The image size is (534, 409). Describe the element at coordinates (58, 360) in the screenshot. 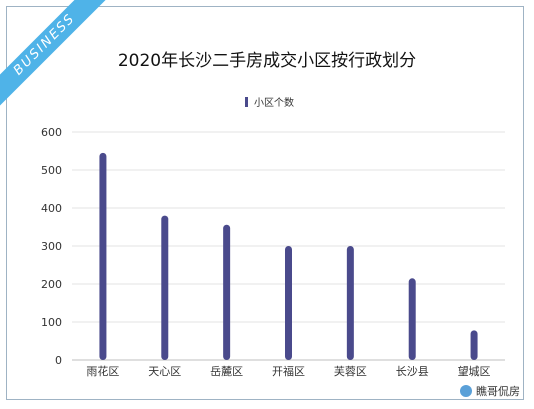

I see `y-tick-label: 0` at that location.